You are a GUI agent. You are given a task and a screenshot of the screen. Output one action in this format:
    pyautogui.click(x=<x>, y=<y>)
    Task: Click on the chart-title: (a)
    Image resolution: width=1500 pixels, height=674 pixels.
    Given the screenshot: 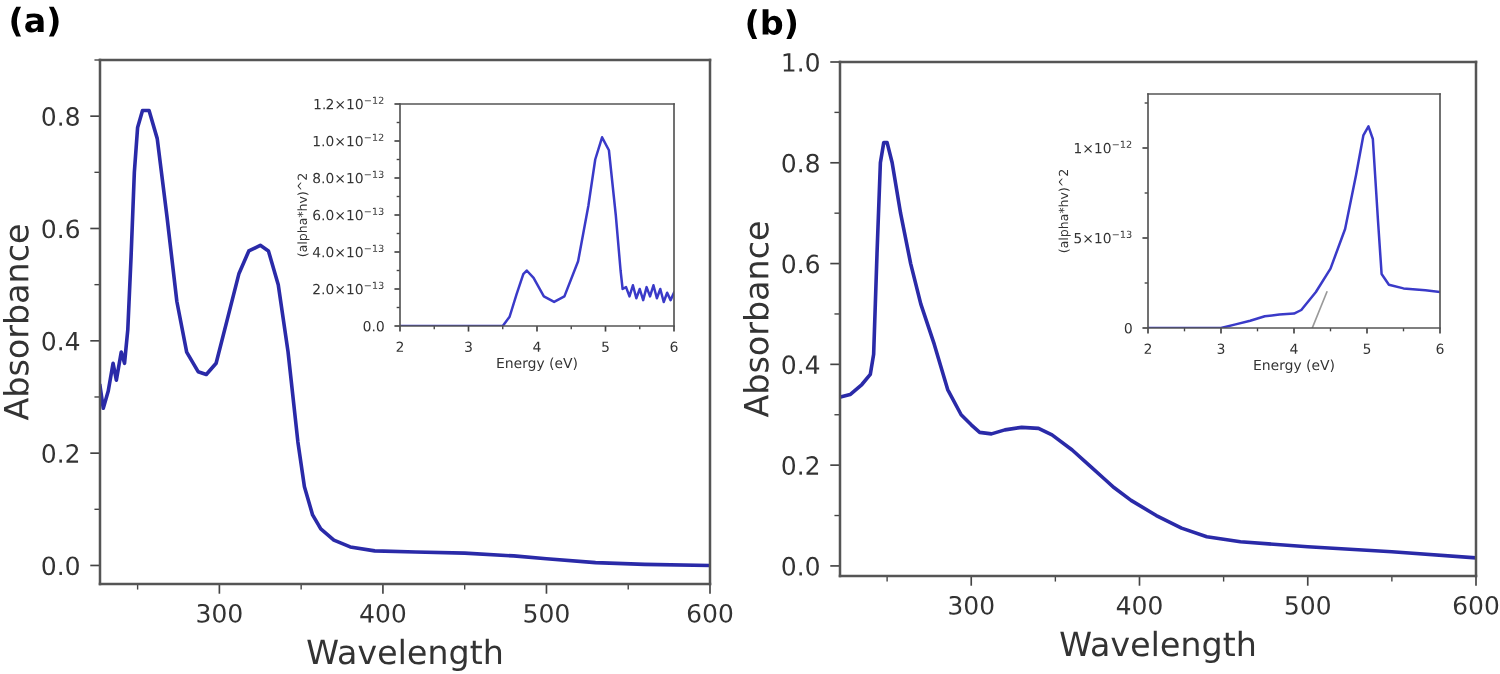 What is the action you would take?
    pyautogui.click(x=35, y=21)
    